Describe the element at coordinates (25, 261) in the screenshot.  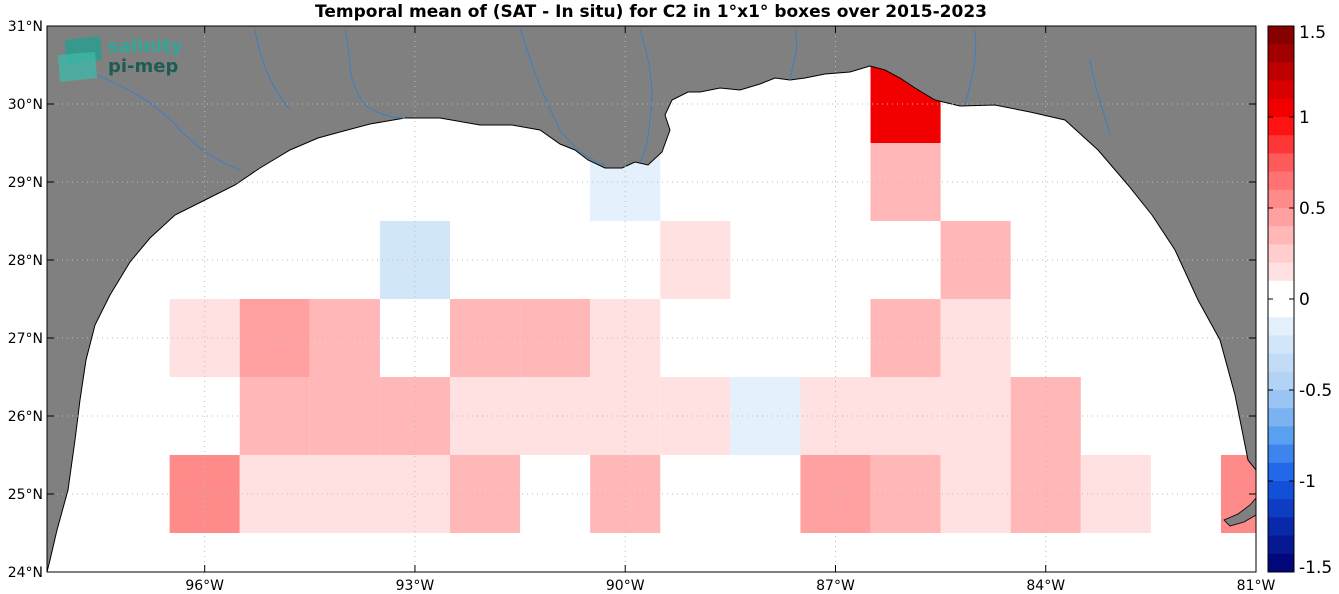
I see `y-tick-label: 28°N` at that location.